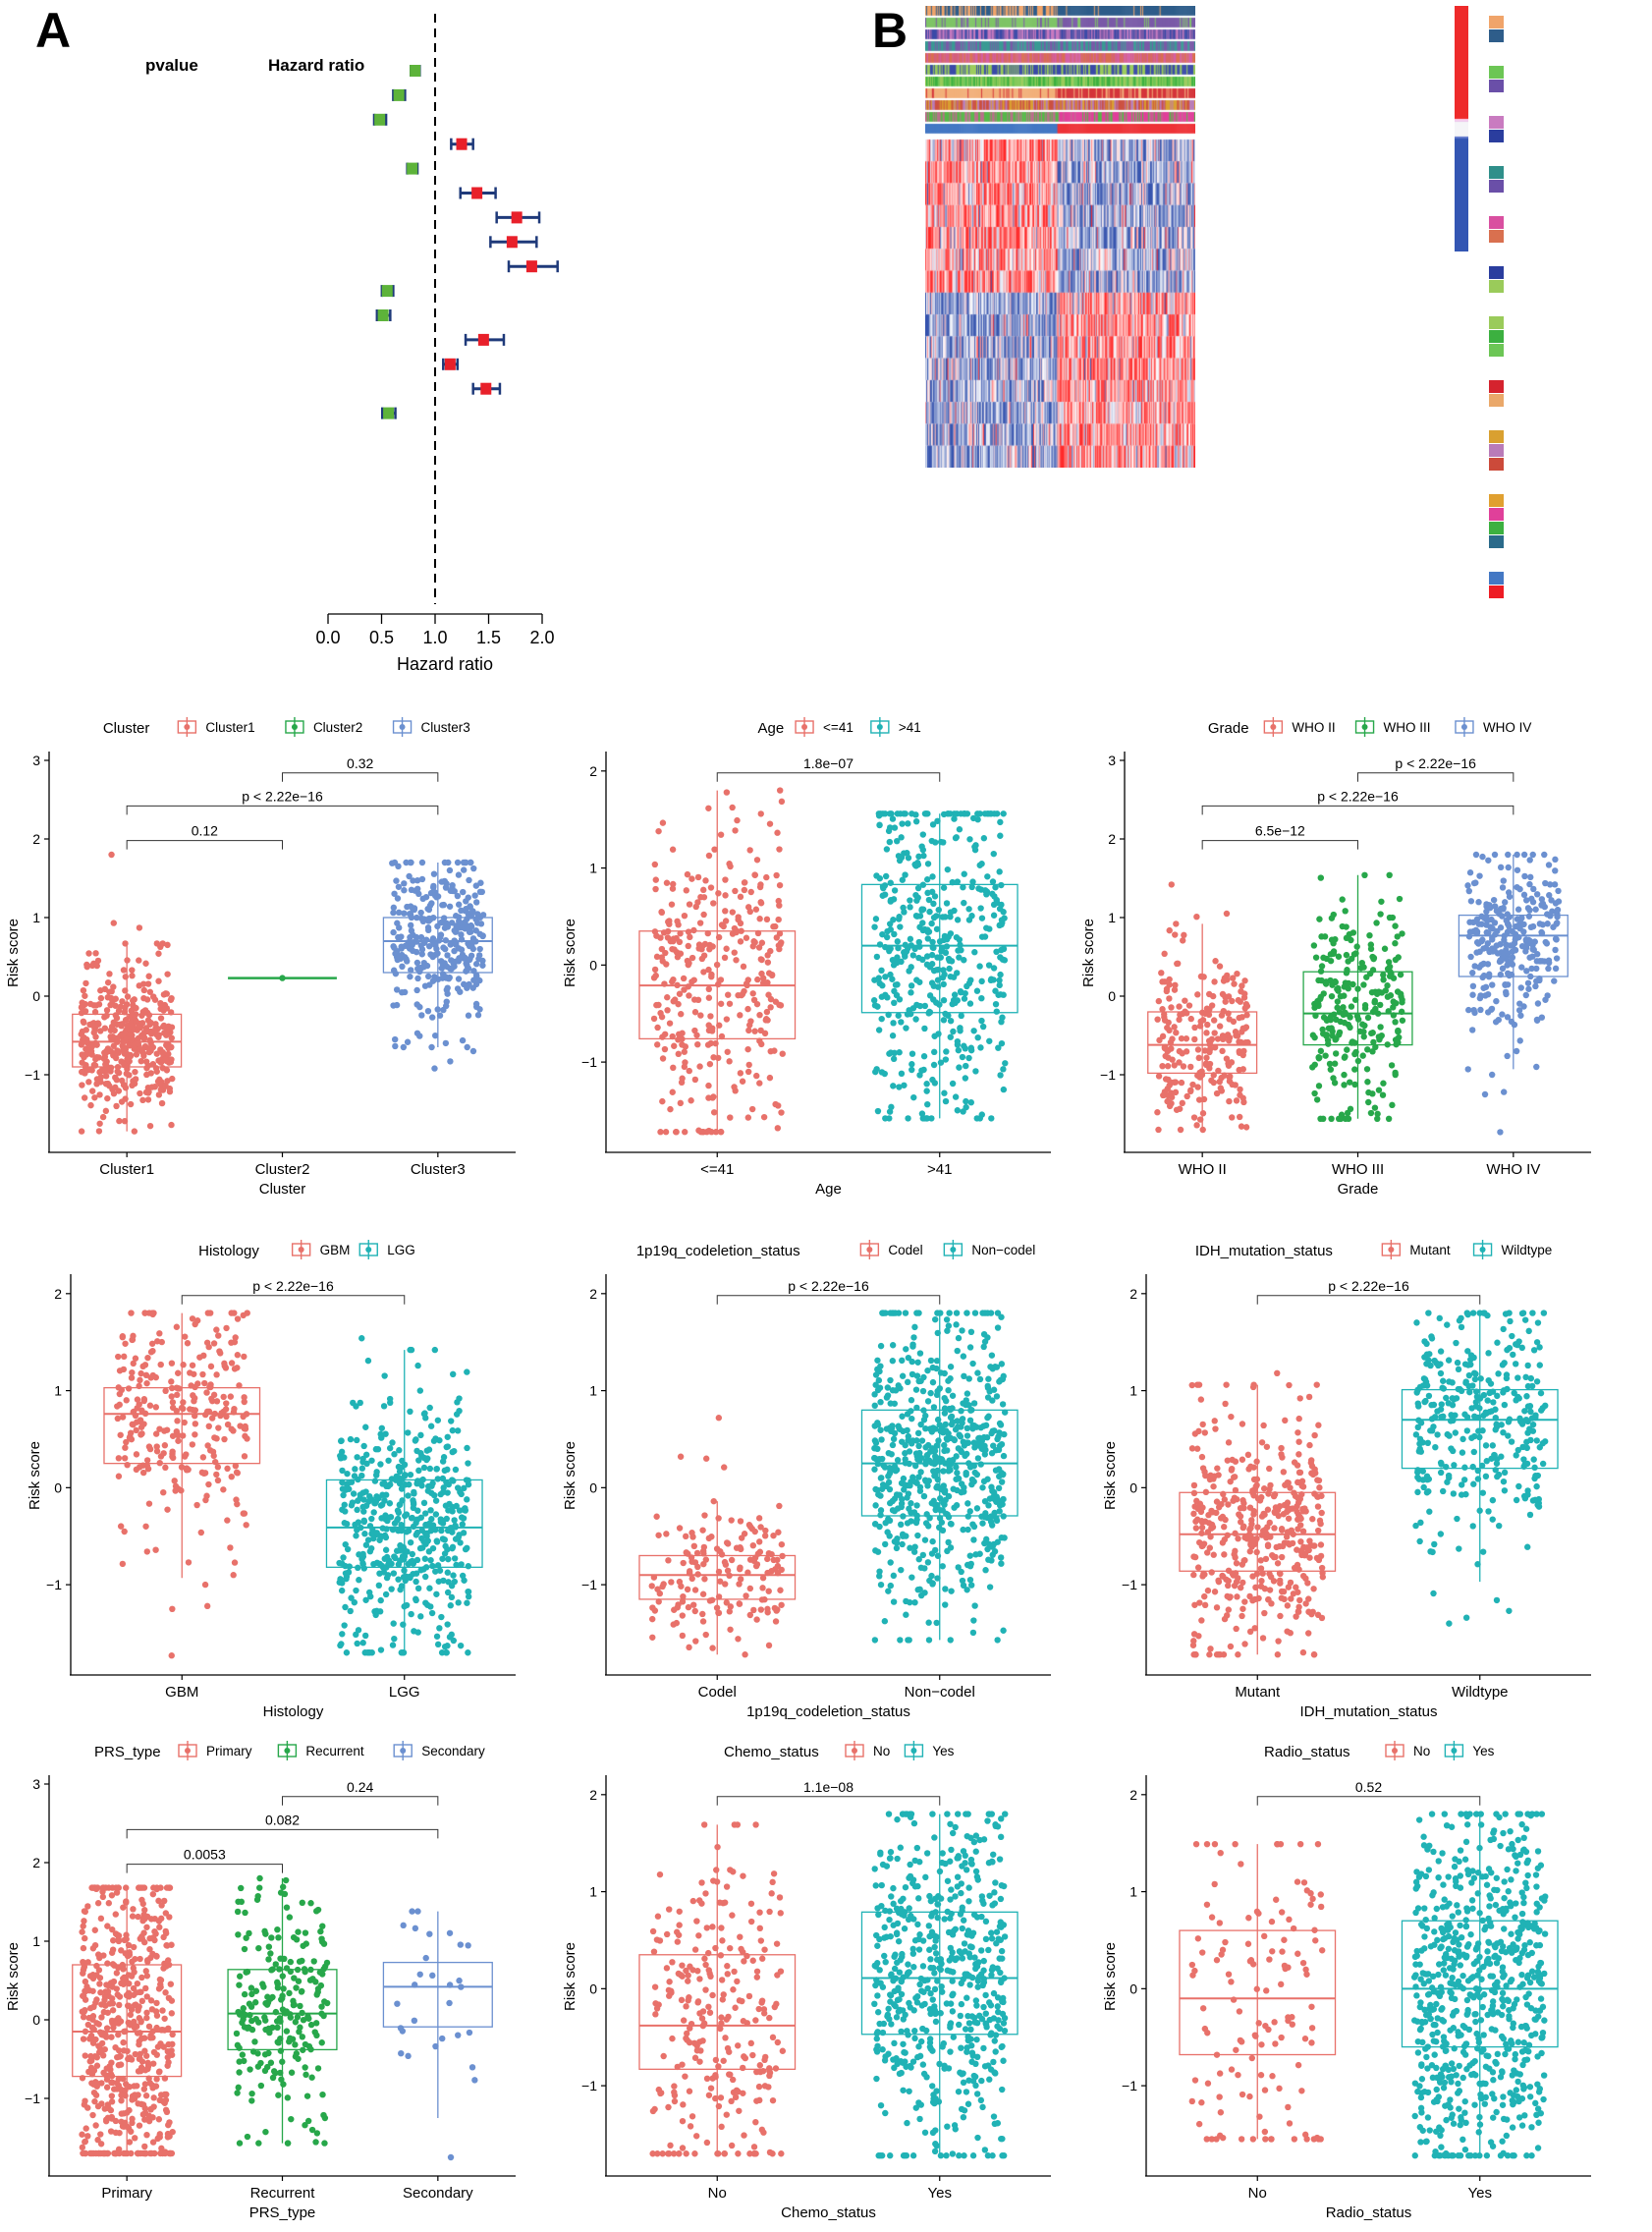 This screenshot has height=2232, width=1652. I want to click on y-tick-label: −1, so click(589, 1062).